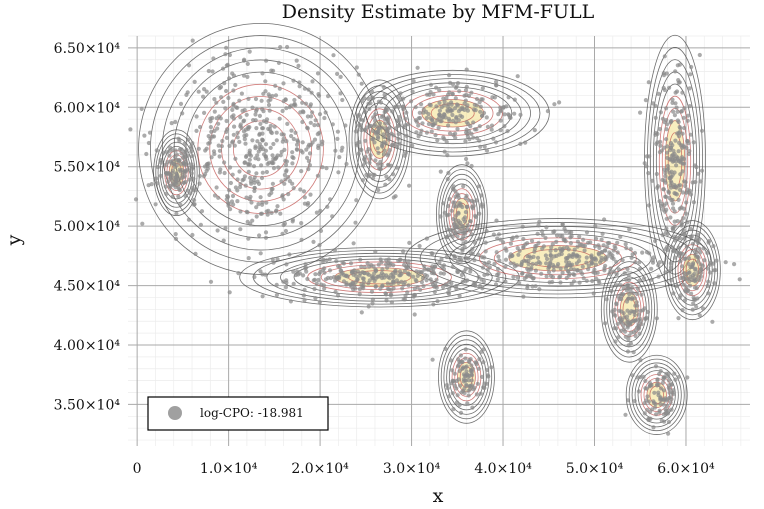  I want to click on contour-line, so click(466, 377).